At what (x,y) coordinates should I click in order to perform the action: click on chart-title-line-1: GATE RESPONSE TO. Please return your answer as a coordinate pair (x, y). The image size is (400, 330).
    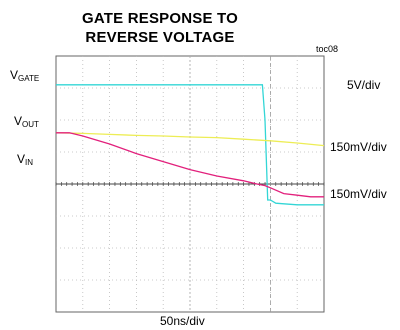
    Looking at the image, I should click on (159, 18).